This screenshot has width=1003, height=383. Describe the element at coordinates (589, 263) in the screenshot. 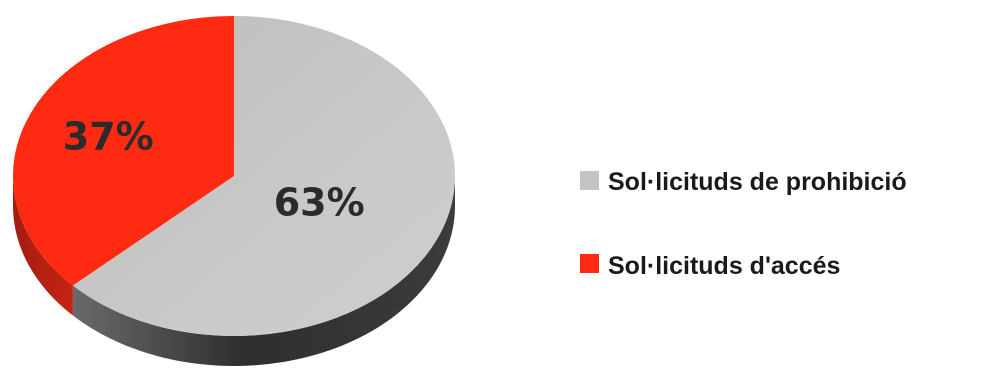

I see `legend-swatch-acces` at that location.